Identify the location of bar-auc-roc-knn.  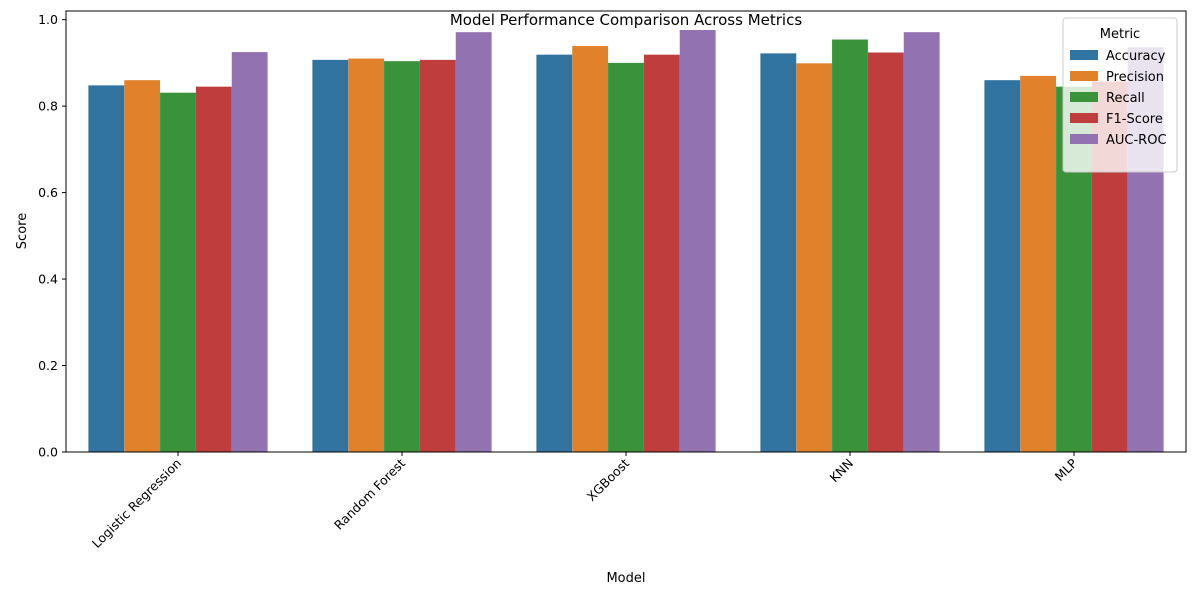
(921, 242).